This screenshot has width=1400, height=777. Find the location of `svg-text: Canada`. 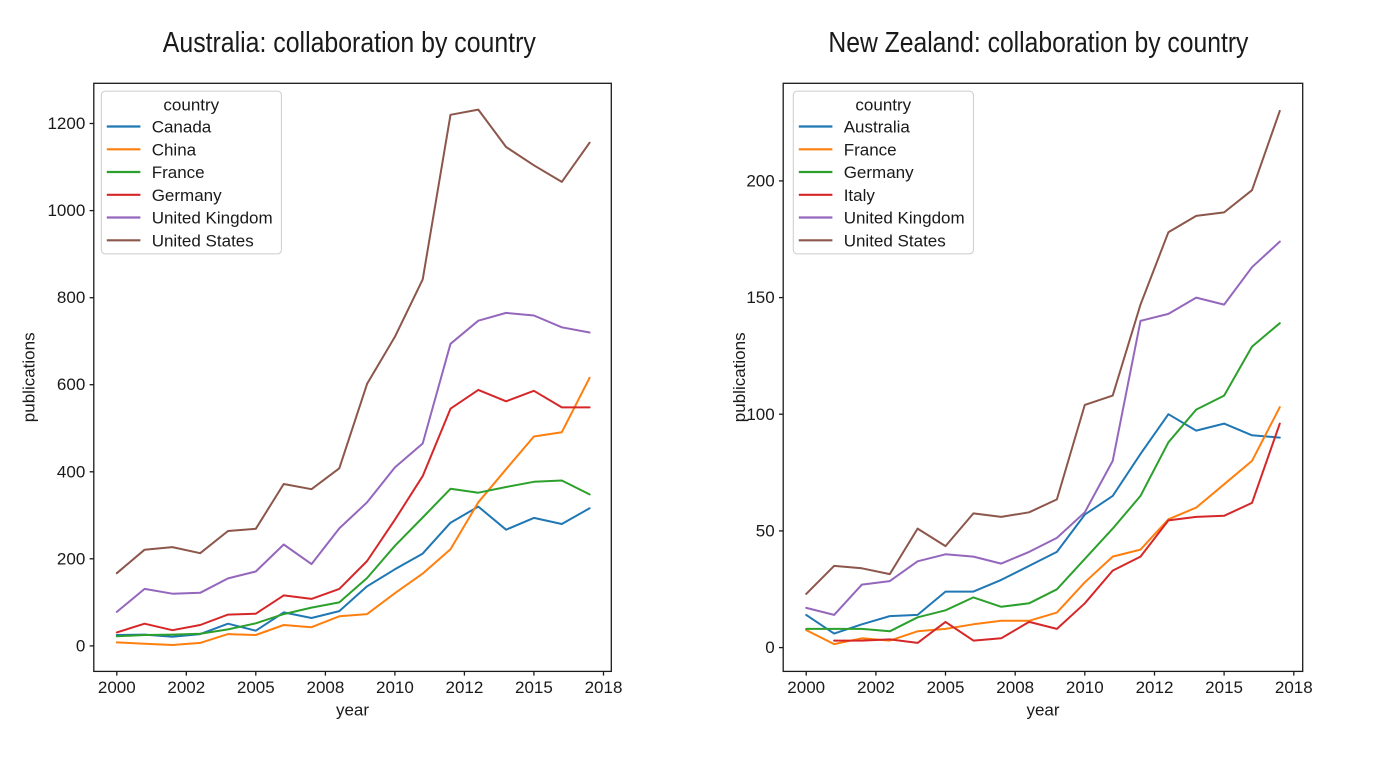

svg-text: Canada is located at coordinates (182, 127).